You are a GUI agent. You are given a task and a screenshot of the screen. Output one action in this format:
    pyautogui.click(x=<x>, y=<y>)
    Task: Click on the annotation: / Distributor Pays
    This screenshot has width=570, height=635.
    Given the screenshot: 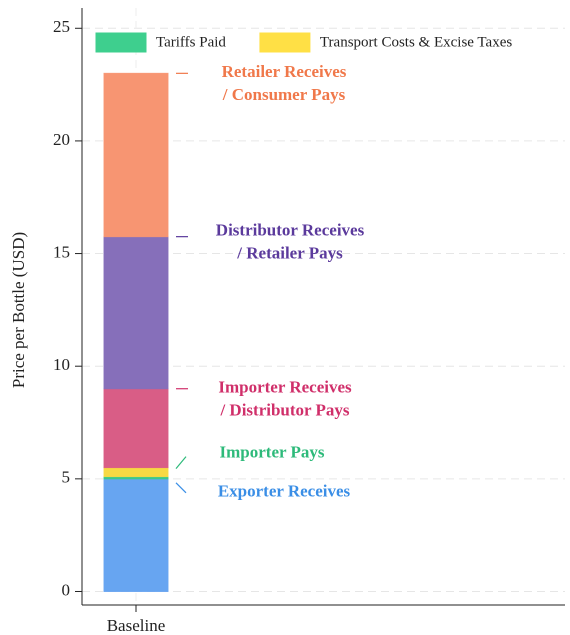 What is the action you would take?
    pyautogui.click(x=284, y=410)
    